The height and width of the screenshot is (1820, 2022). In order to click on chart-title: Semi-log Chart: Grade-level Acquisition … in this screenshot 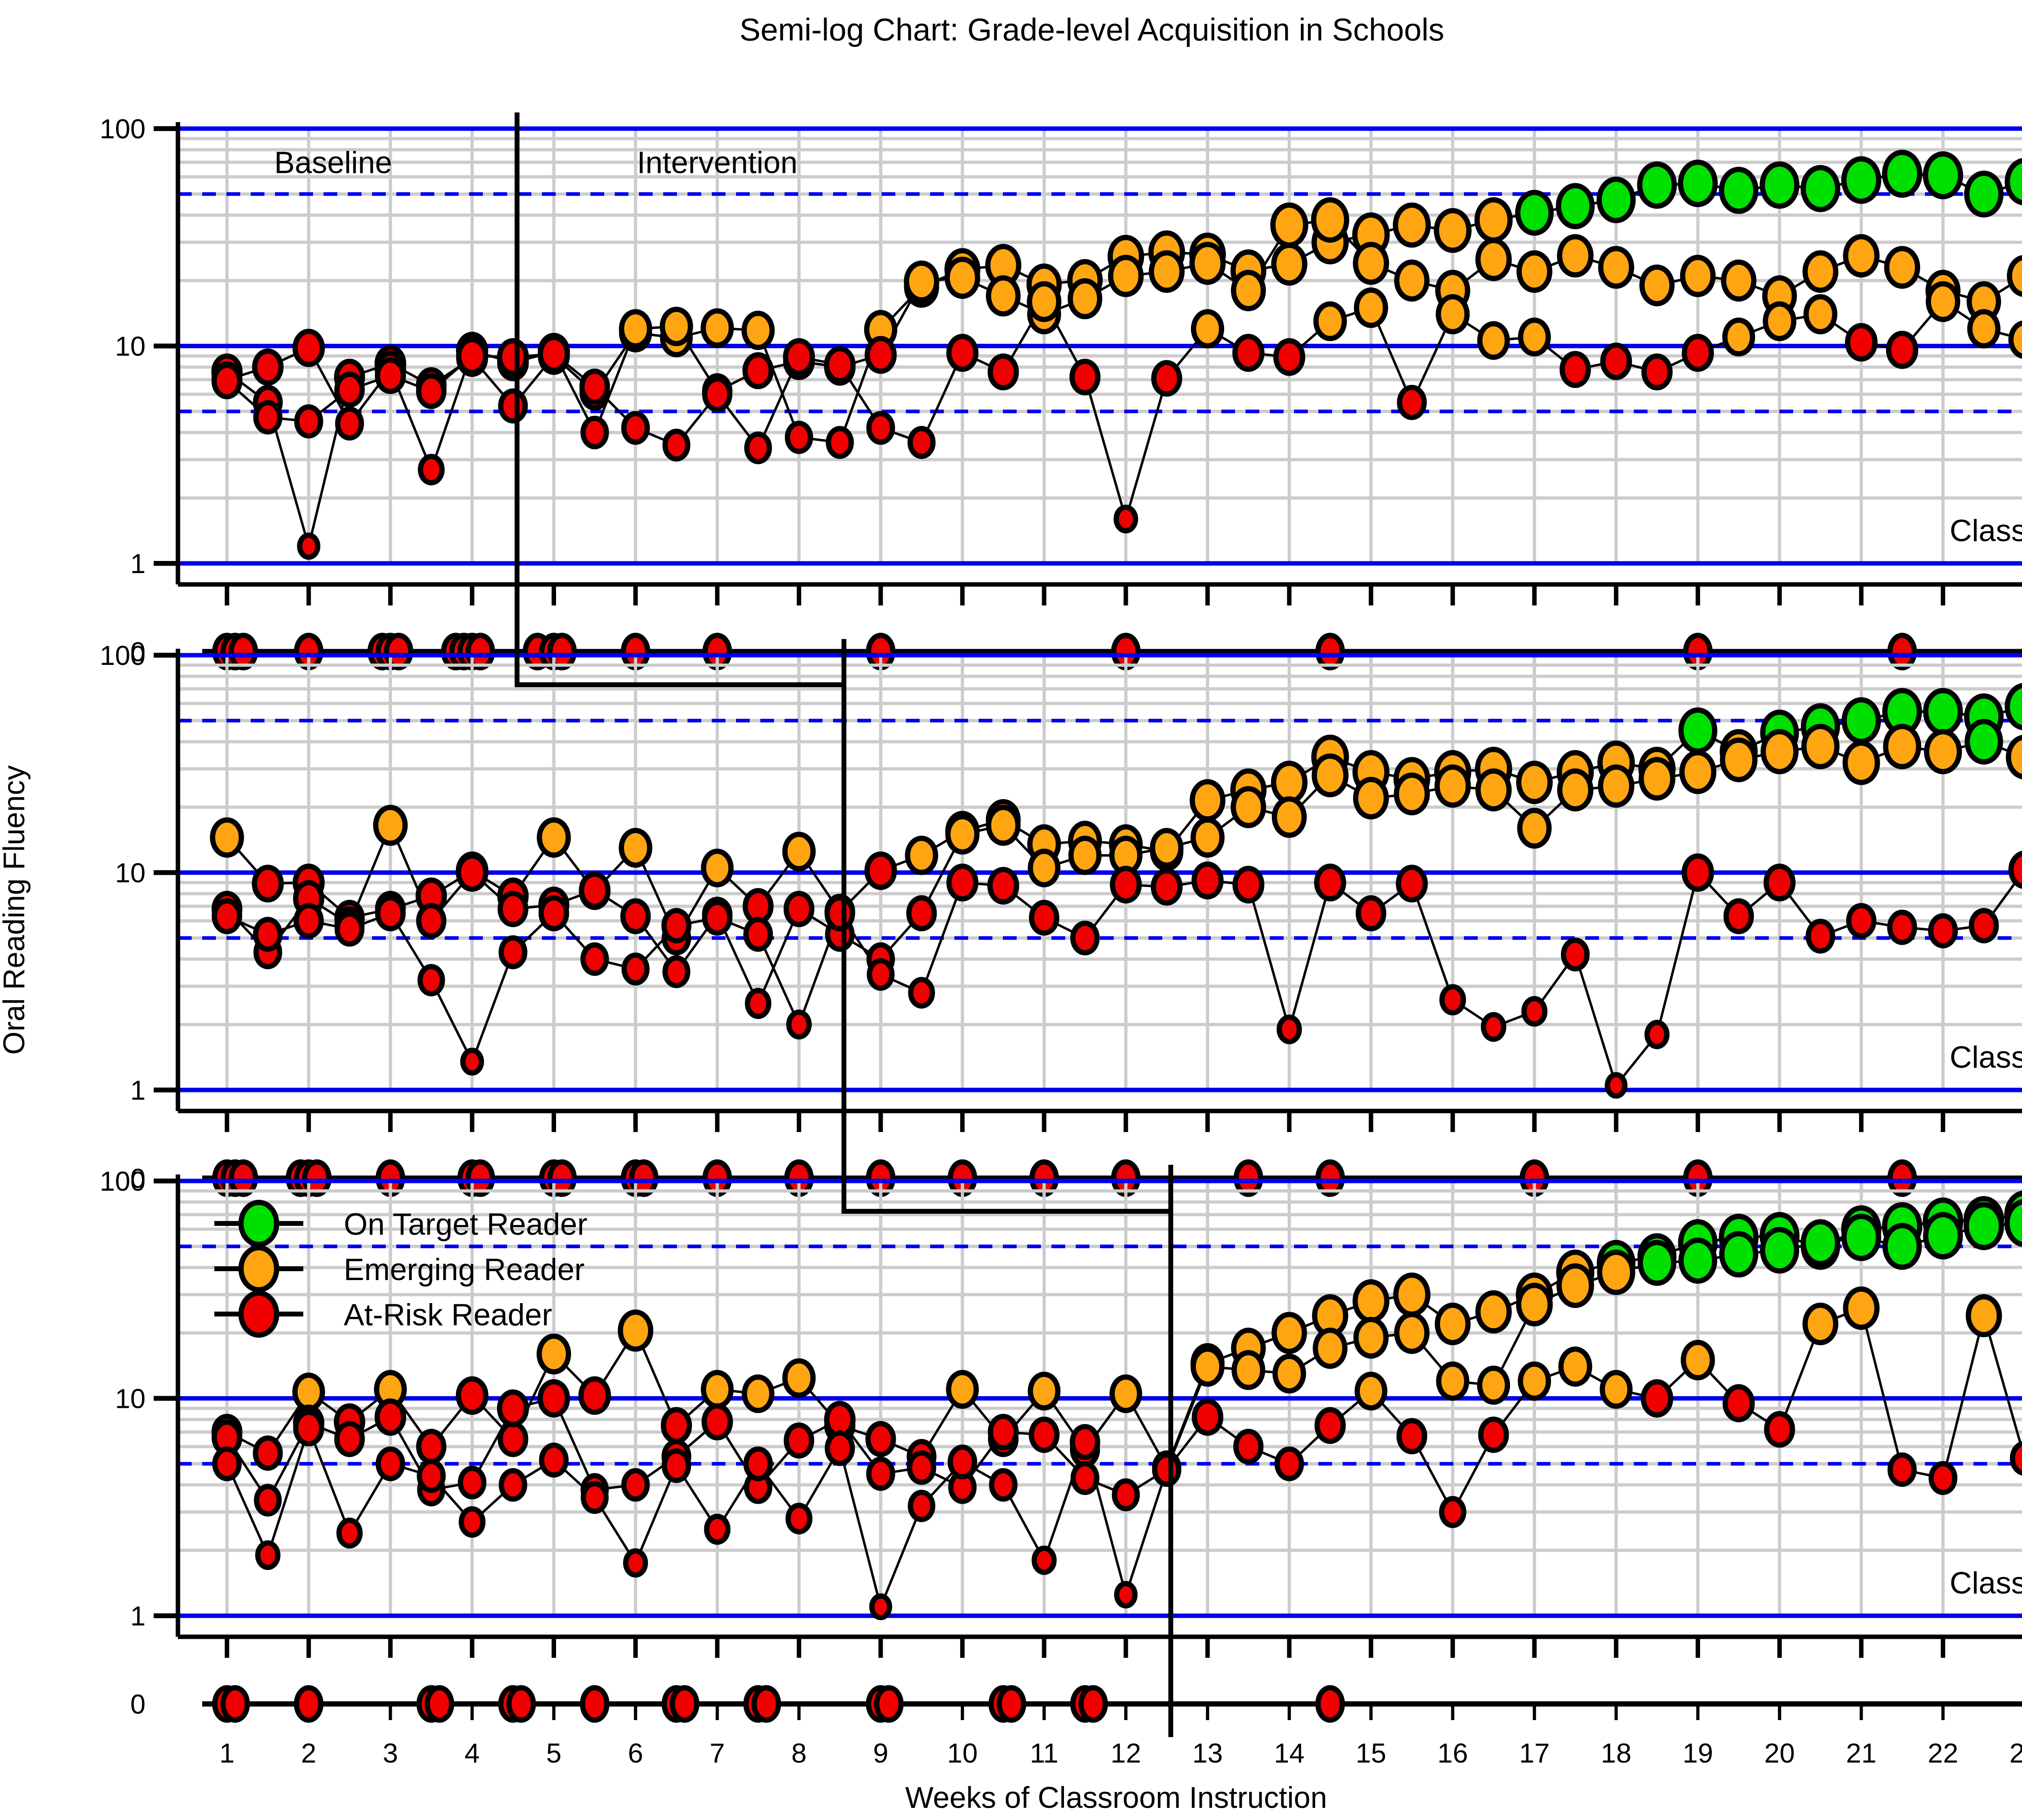, I will do `click(1092, 29)`.